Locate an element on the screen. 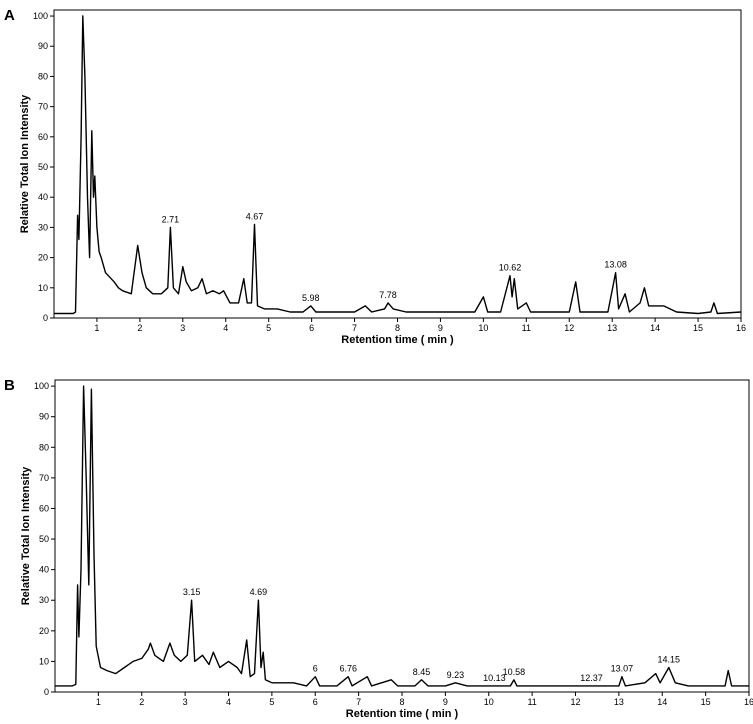  peak-label: 12.37 is located at coordinates (591, 678).